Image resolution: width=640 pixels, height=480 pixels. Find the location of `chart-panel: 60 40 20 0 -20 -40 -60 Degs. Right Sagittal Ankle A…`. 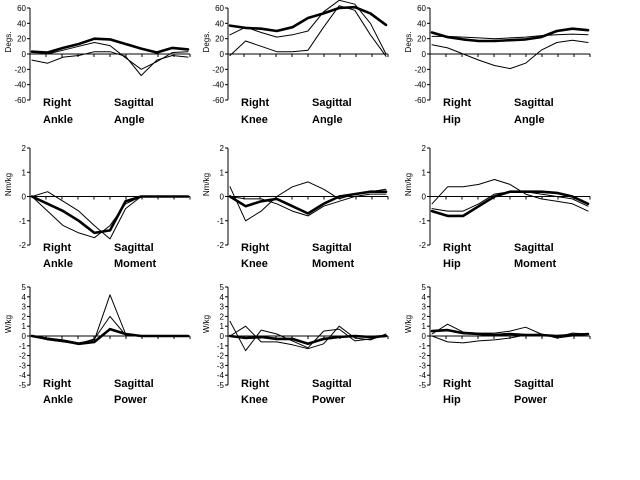

chart-panel: 60 40 20 0 -20 -40 -60 Degs. Right Sagittal Ankle A… is located at coordinates (97, 65).